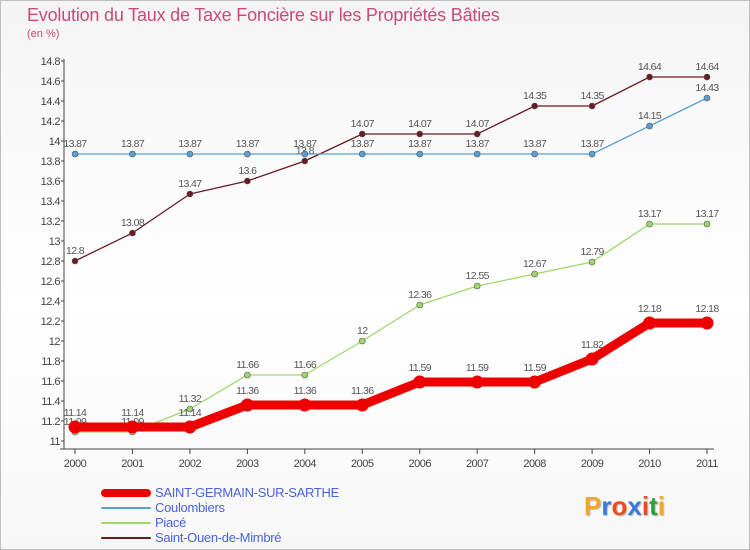 This screenshot has width=750, height=550. I want to click on data-label: 14.15, so click(650, 116).